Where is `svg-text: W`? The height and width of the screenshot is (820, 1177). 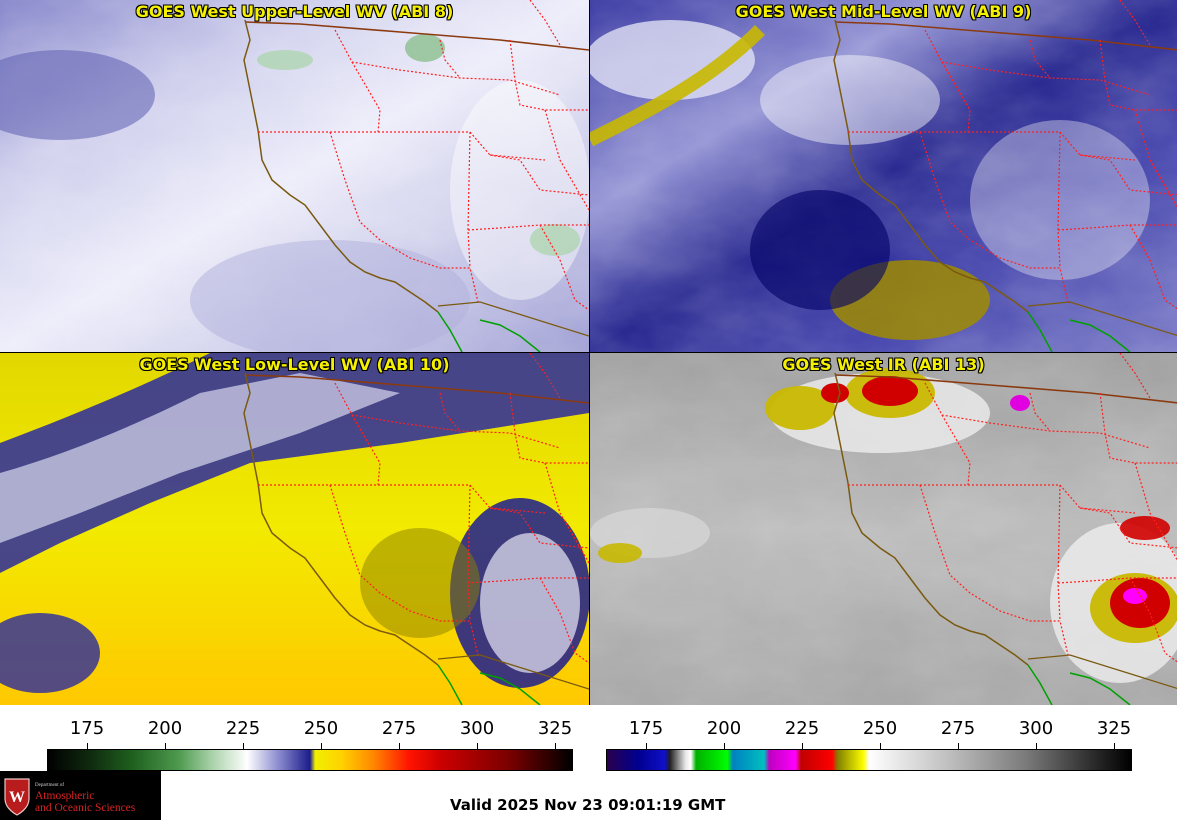 svg-text: W is located at coordinates (17, 797).